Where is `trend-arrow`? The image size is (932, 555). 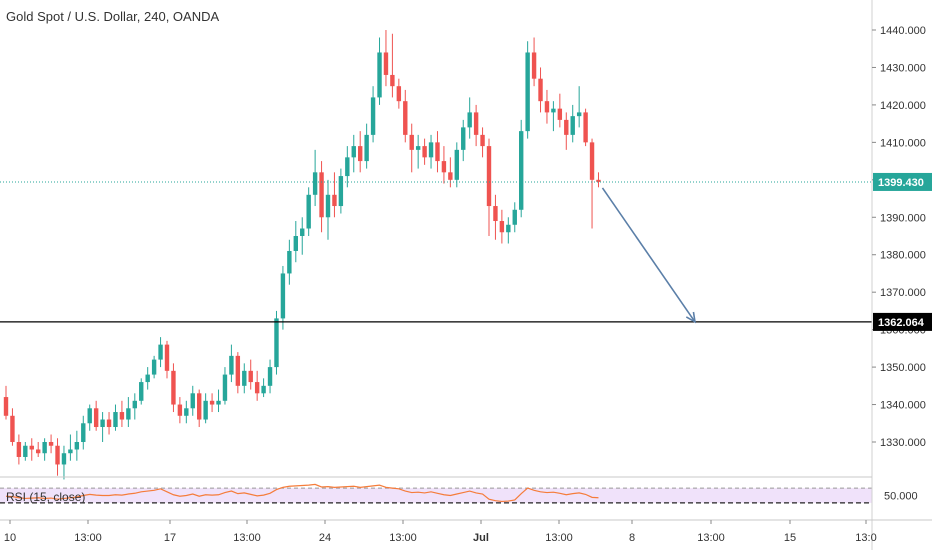
trend-arrow is located at coordinates (649, 255).